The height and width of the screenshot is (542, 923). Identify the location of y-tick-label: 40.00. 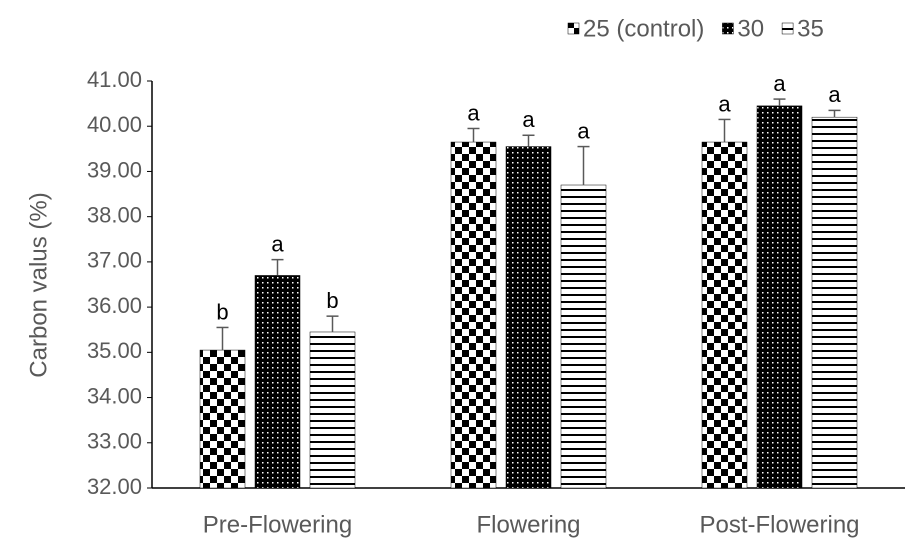
(114, 124).